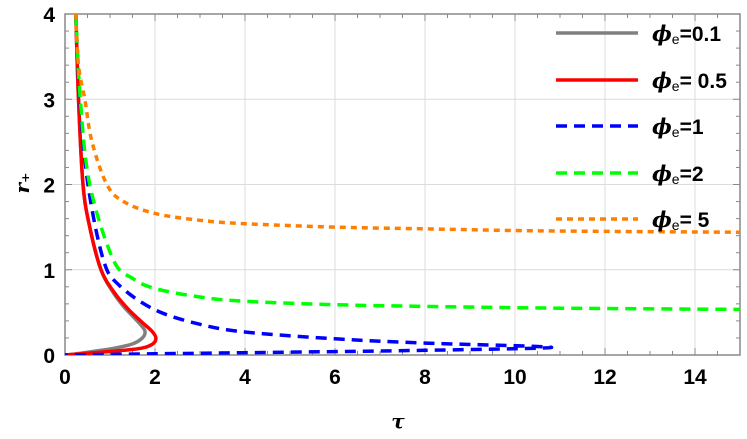 This screenshot has width=747, height=439. I want to click on y-axis-label: r₊, so click(22, 182).